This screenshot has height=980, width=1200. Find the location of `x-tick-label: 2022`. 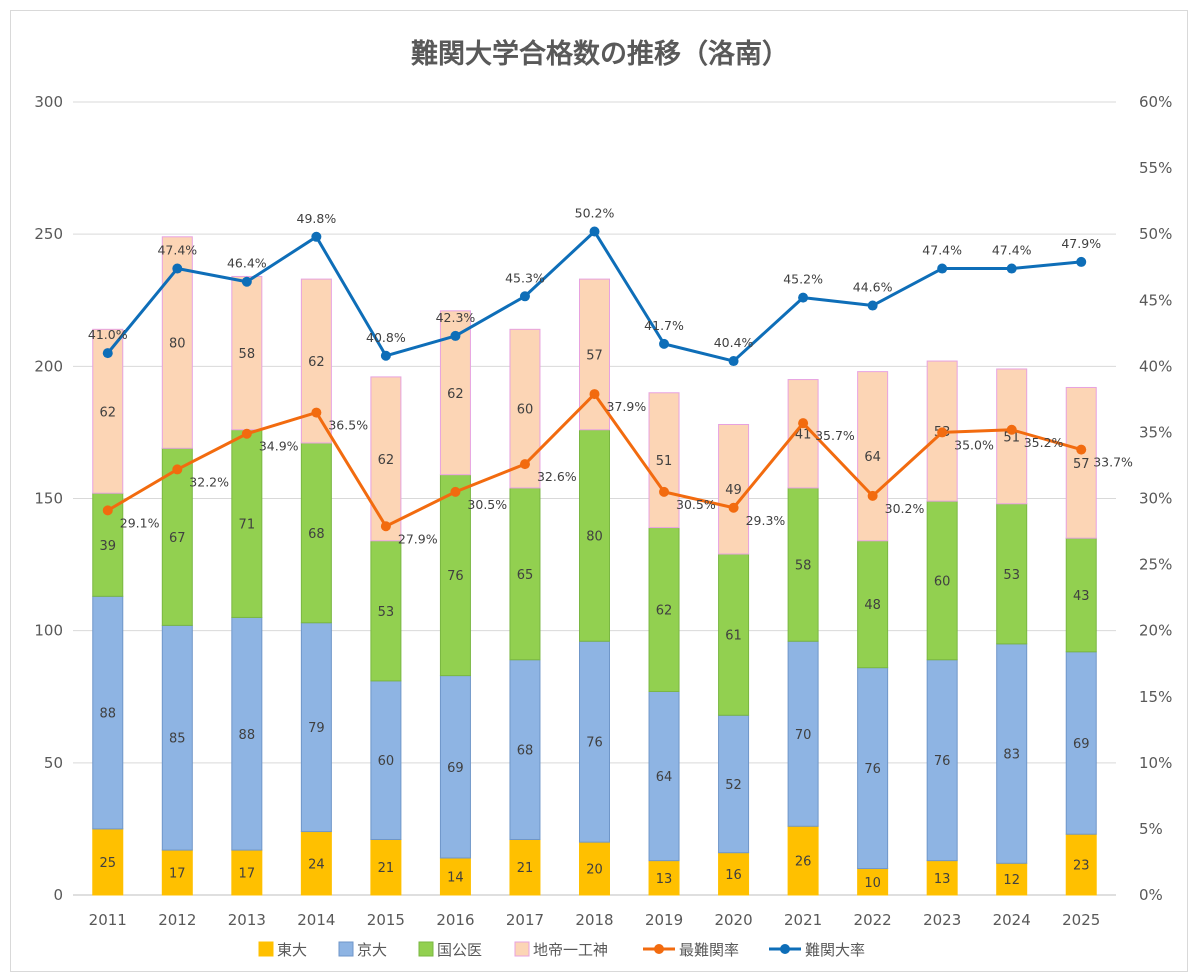

x-tick-label: 2022 is located at coordinates (873, 920).